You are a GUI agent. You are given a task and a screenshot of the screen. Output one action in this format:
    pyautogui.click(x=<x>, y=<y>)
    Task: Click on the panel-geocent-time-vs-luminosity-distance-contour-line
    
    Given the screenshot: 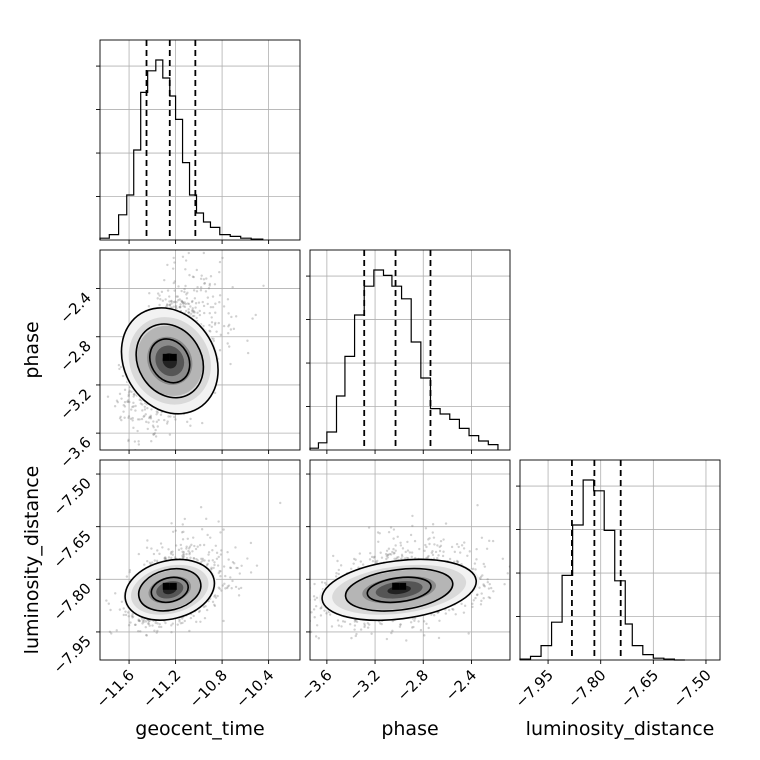 What is the action you would take?
    pyautogui.click(x=170, y=590)
    